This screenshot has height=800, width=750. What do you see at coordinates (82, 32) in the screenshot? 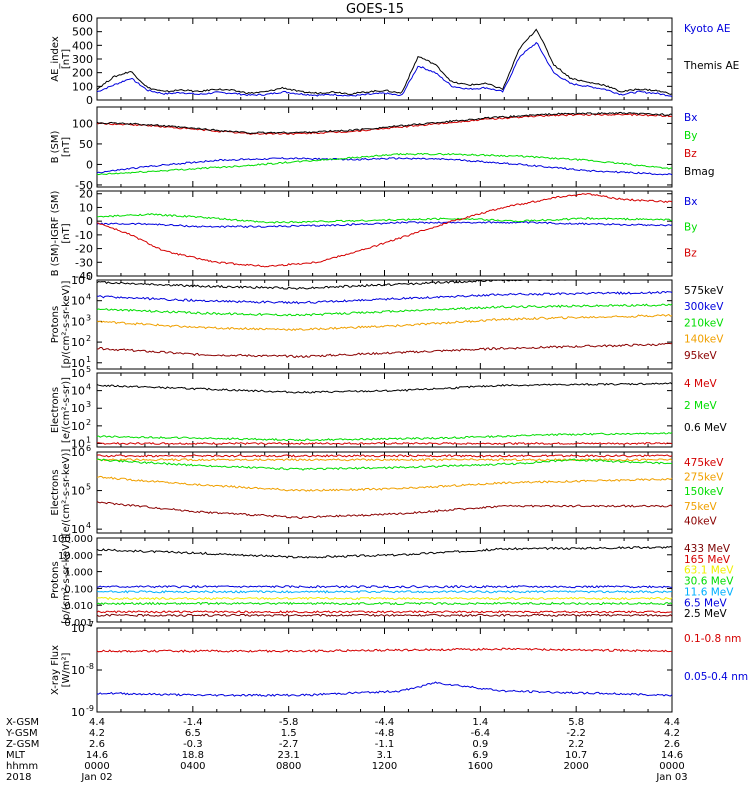
I see `y-tick-label: 500` at bounding box center [82, 32].